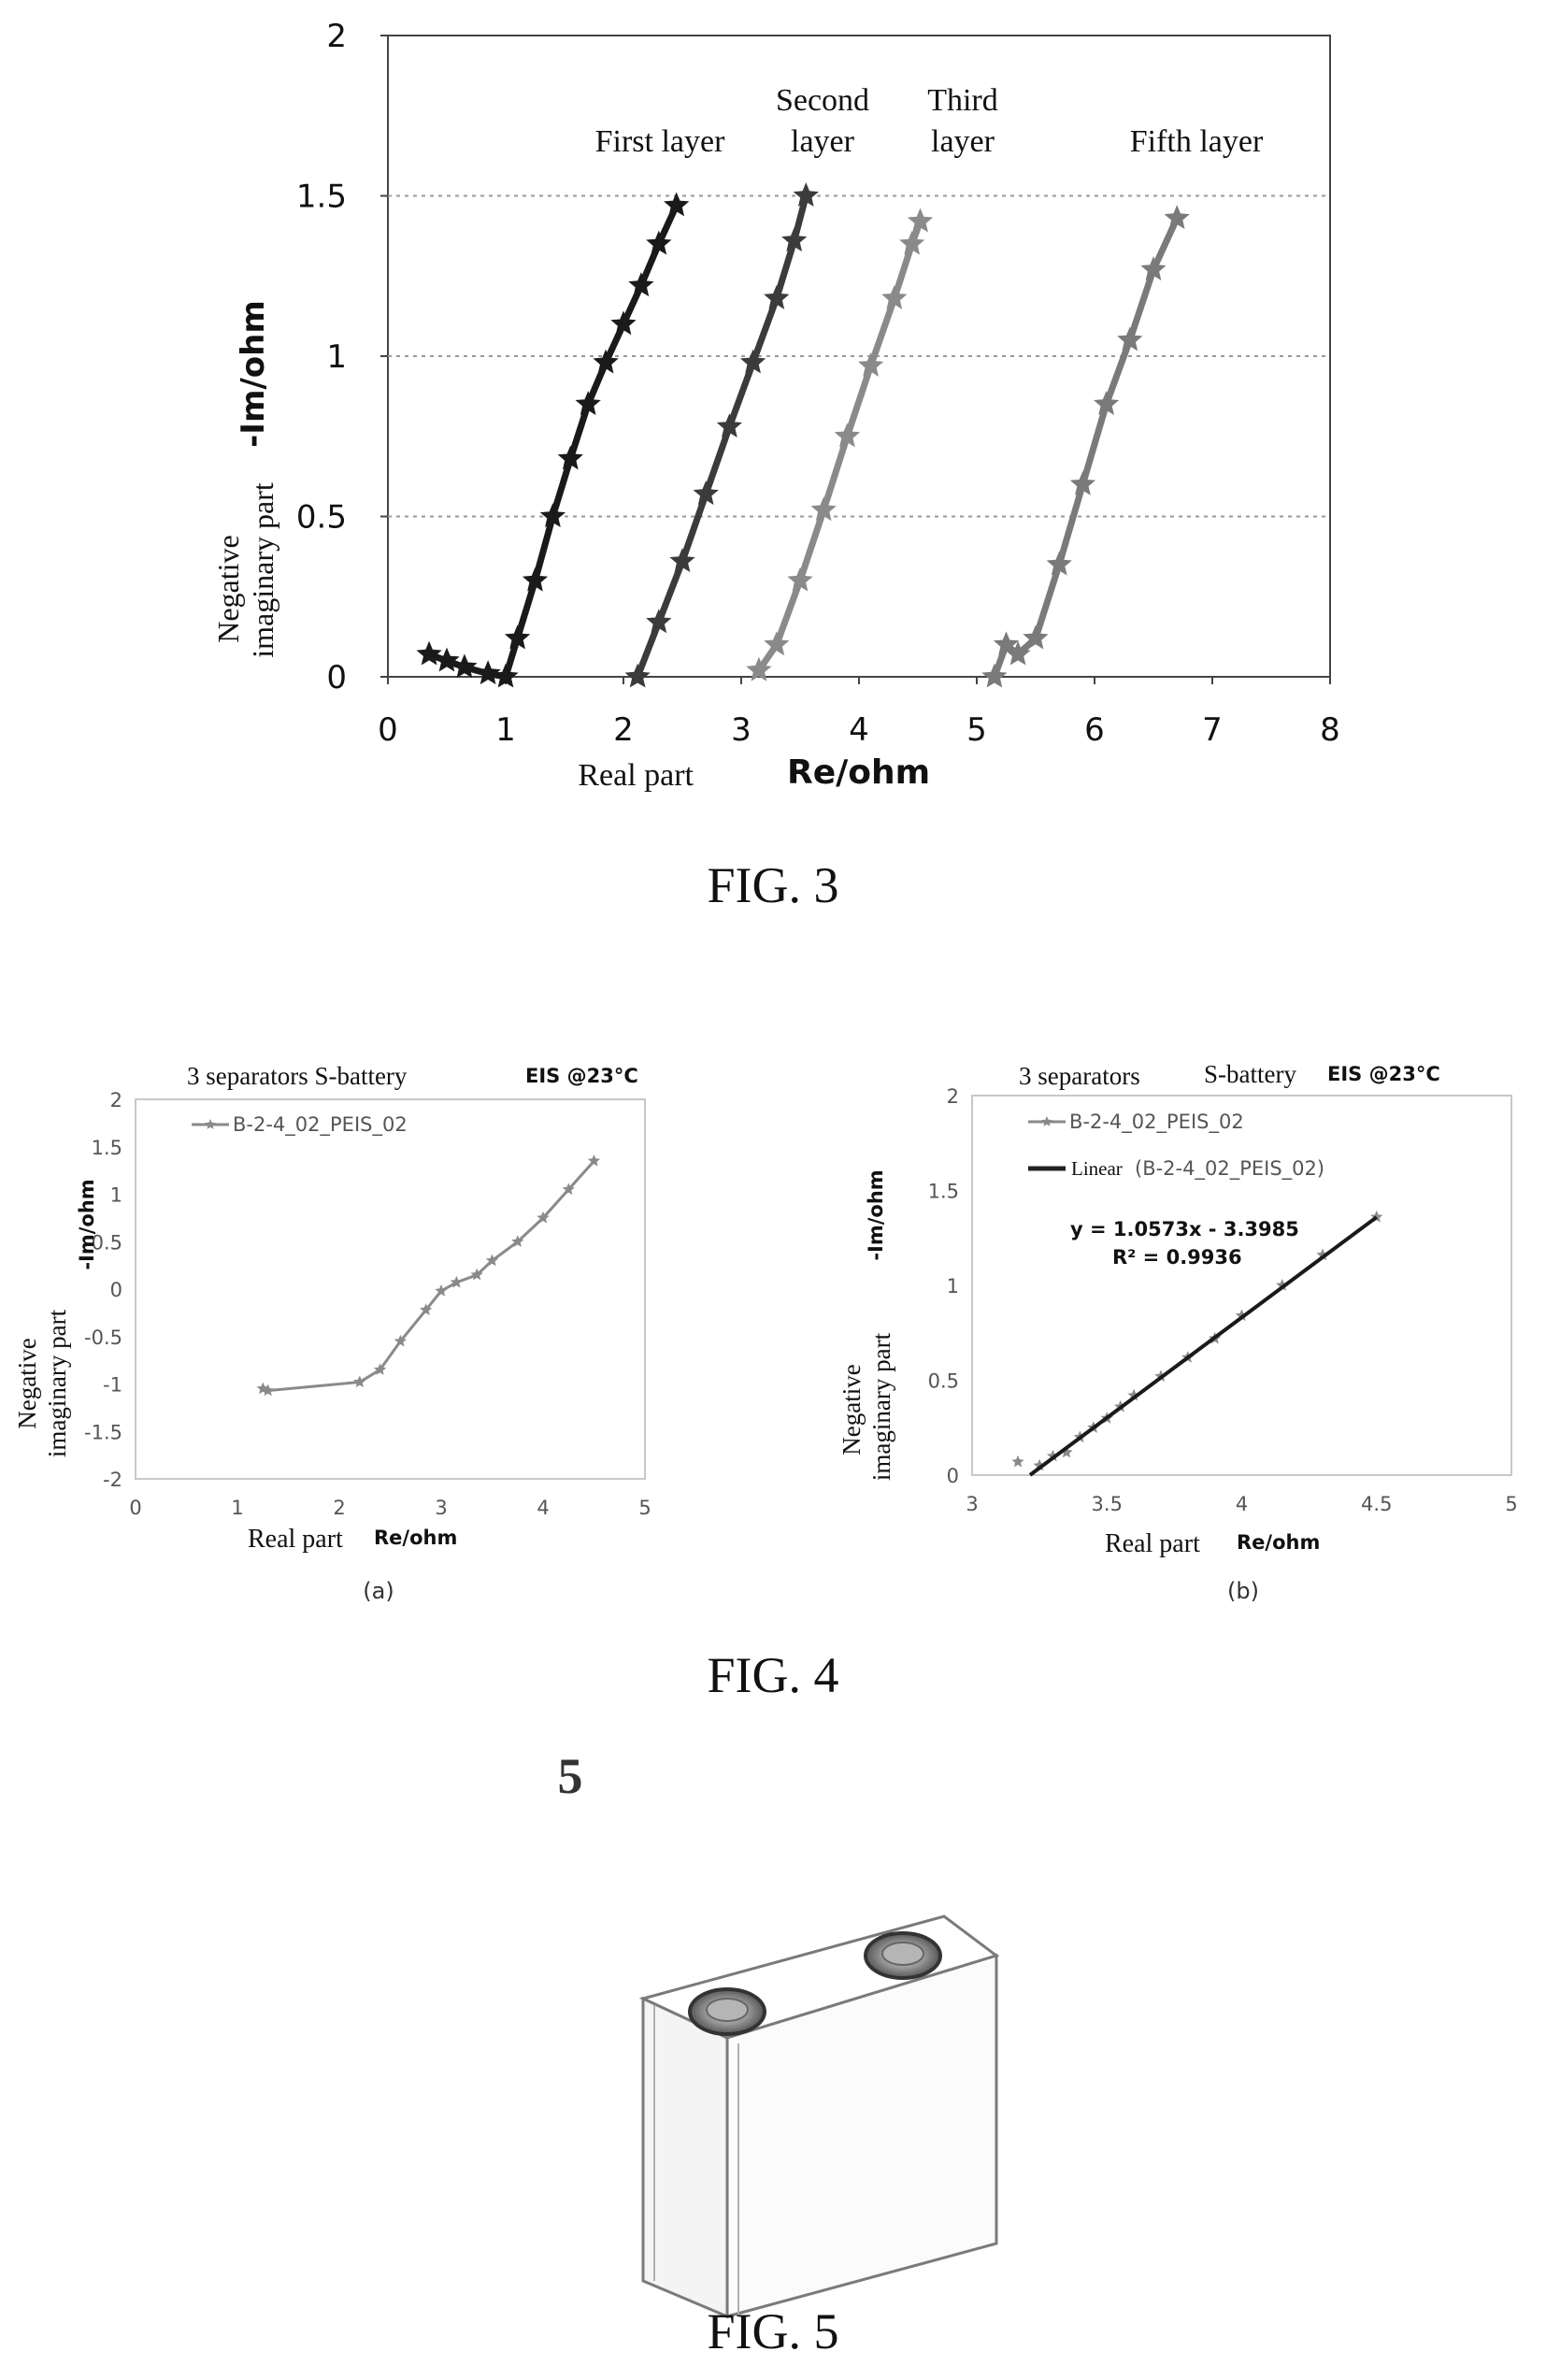 The height and width of the screenshot is (2380, 1546). I want to click on battery-side-face, so click(685, 2157).